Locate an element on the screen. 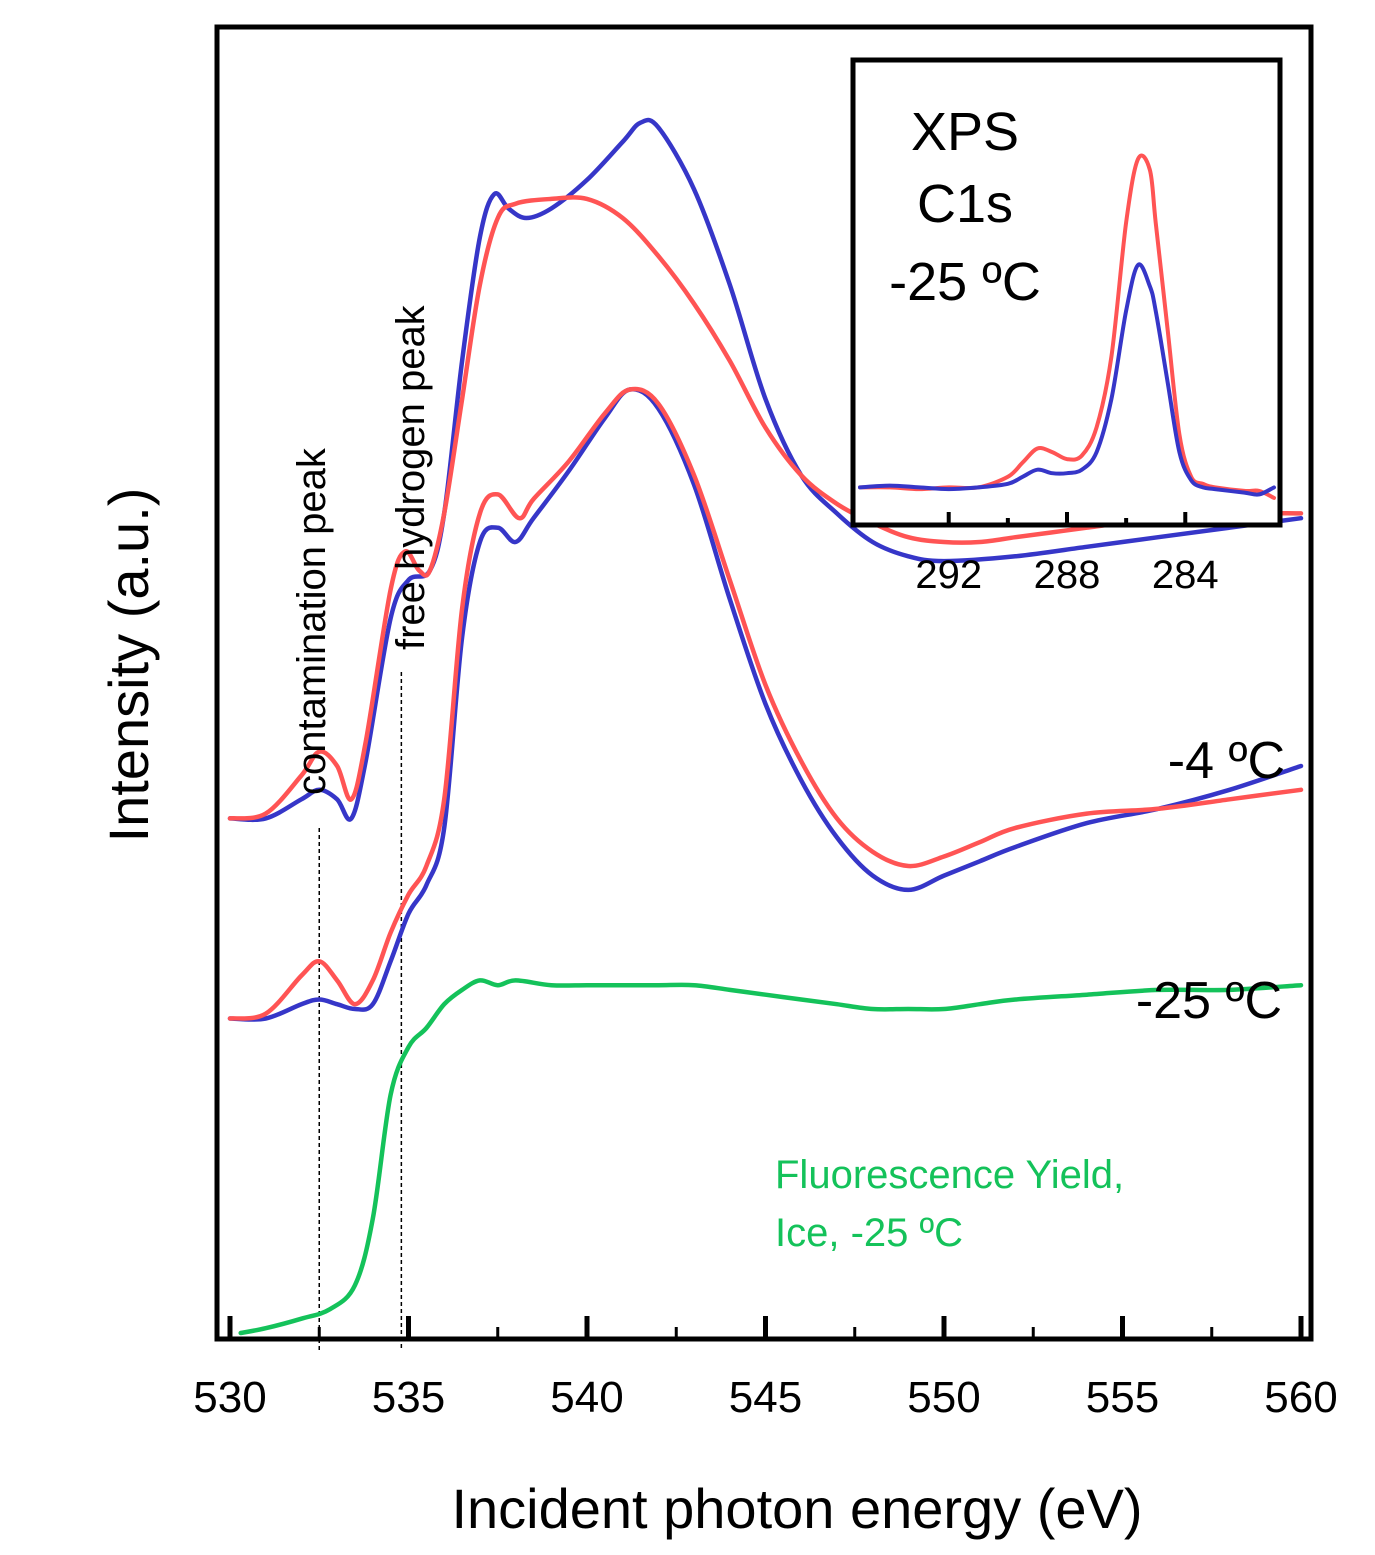 The image size is (1375, 1555). x-tick-label-535: 535 is located at coordinates (408, 1397).